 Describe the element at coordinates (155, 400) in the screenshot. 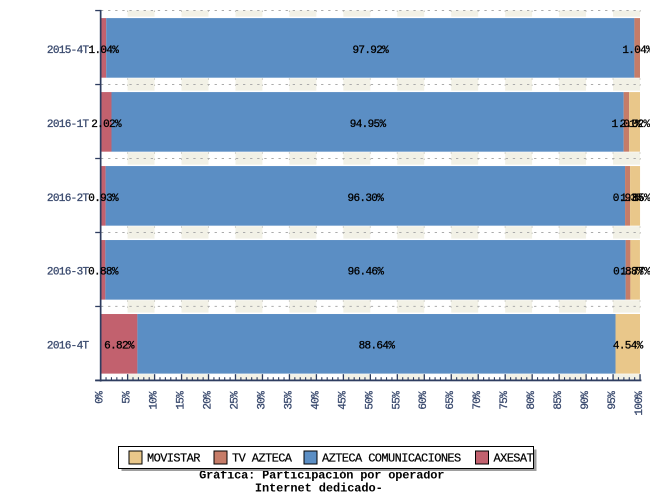

I see `svg-text: 10%` at that location.